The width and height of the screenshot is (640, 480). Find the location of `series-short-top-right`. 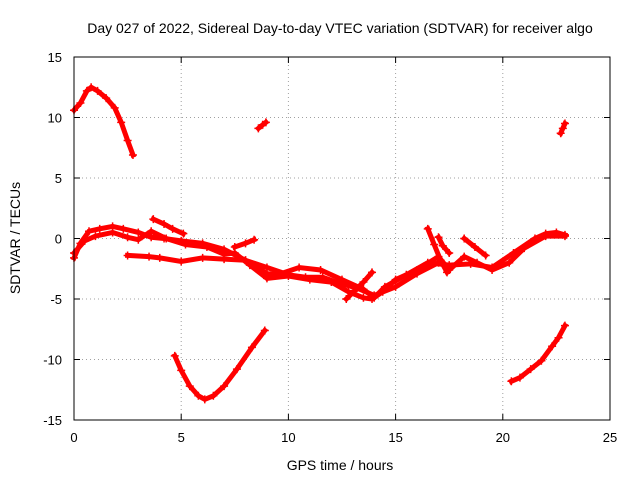

series-short-top-right is located at coordinates (562, 128).